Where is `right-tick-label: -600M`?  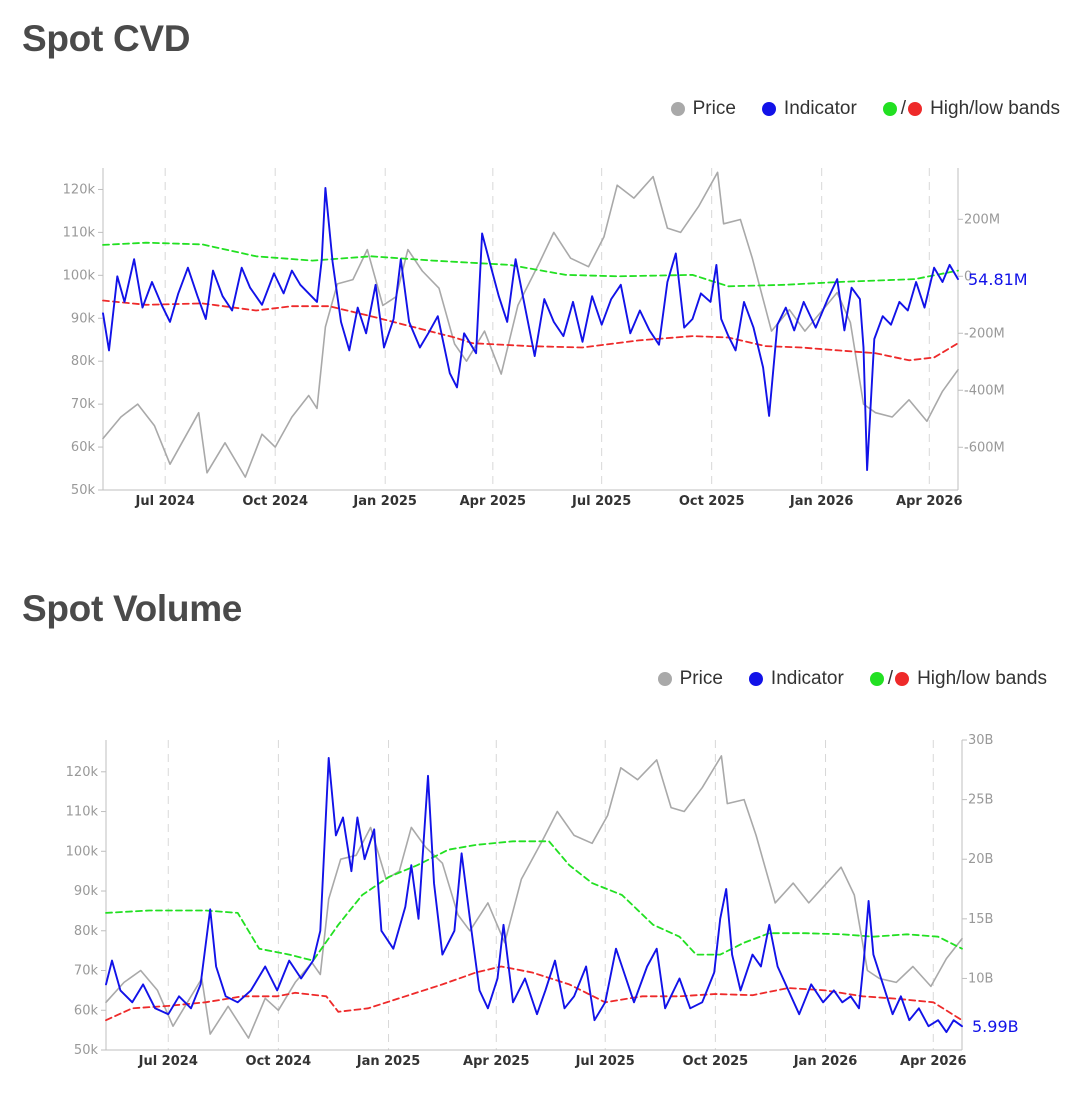 right-tick-label: -600M is located at coordinates (984, 447).